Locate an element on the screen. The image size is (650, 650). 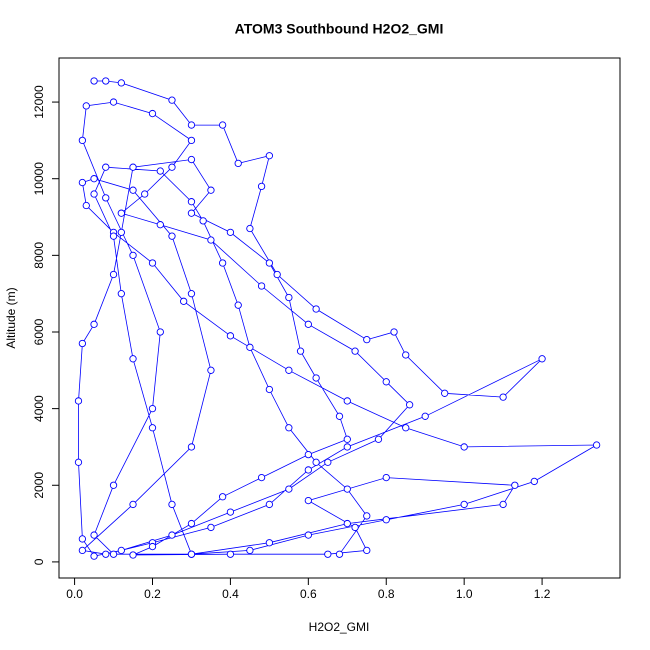
y-tick-label: 0 is located at coordinates (39, 561).